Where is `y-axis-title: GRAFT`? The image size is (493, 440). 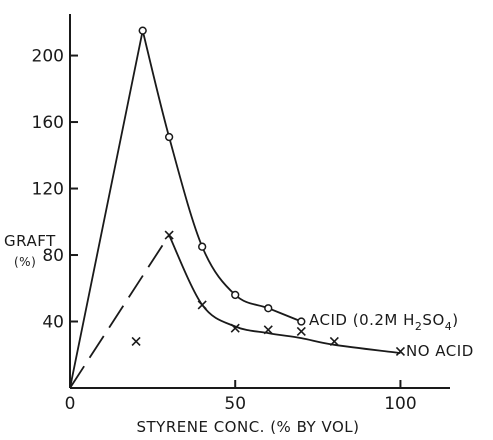 y-axis-title: GRAFT is located at coordinates (30, 241).